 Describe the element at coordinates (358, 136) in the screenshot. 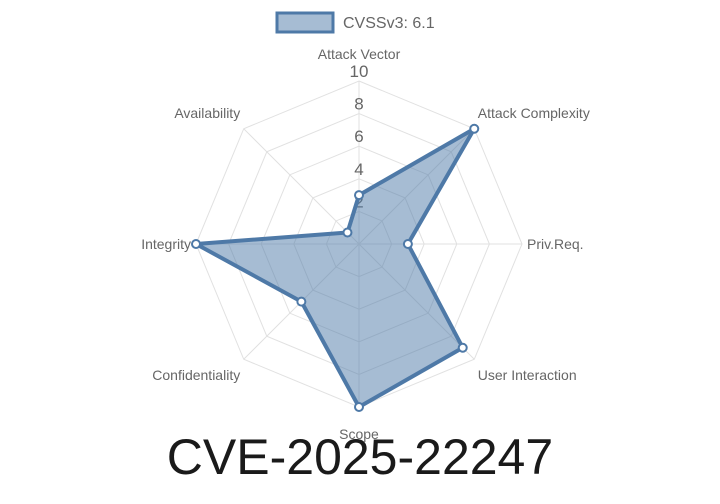

I see `tick-label: 6` at that location.